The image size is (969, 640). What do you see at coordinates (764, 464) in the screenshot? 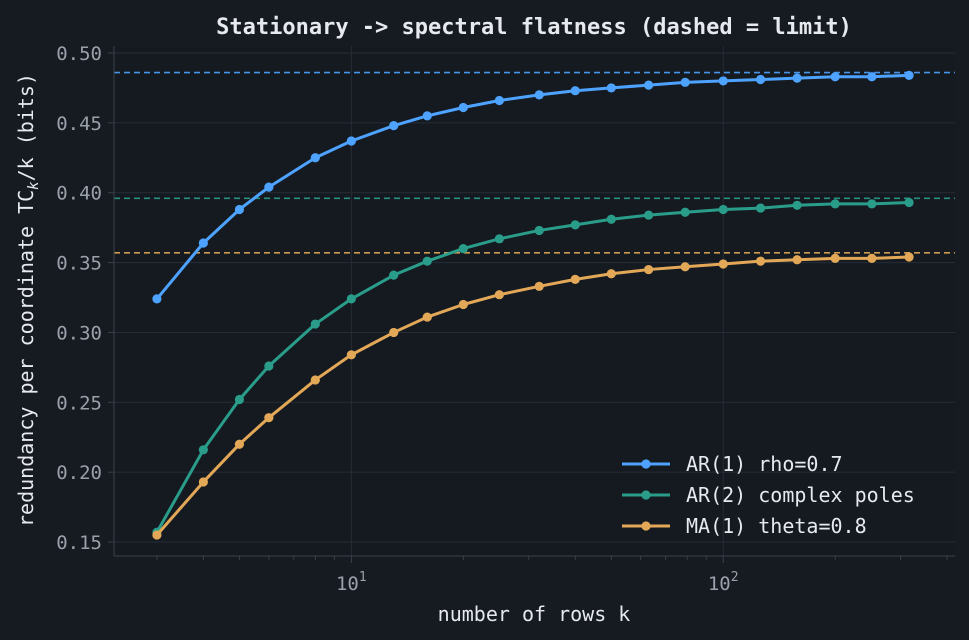
I see `legend-entry: AR(1) rho=0.7` at bounding box center [764, 464].